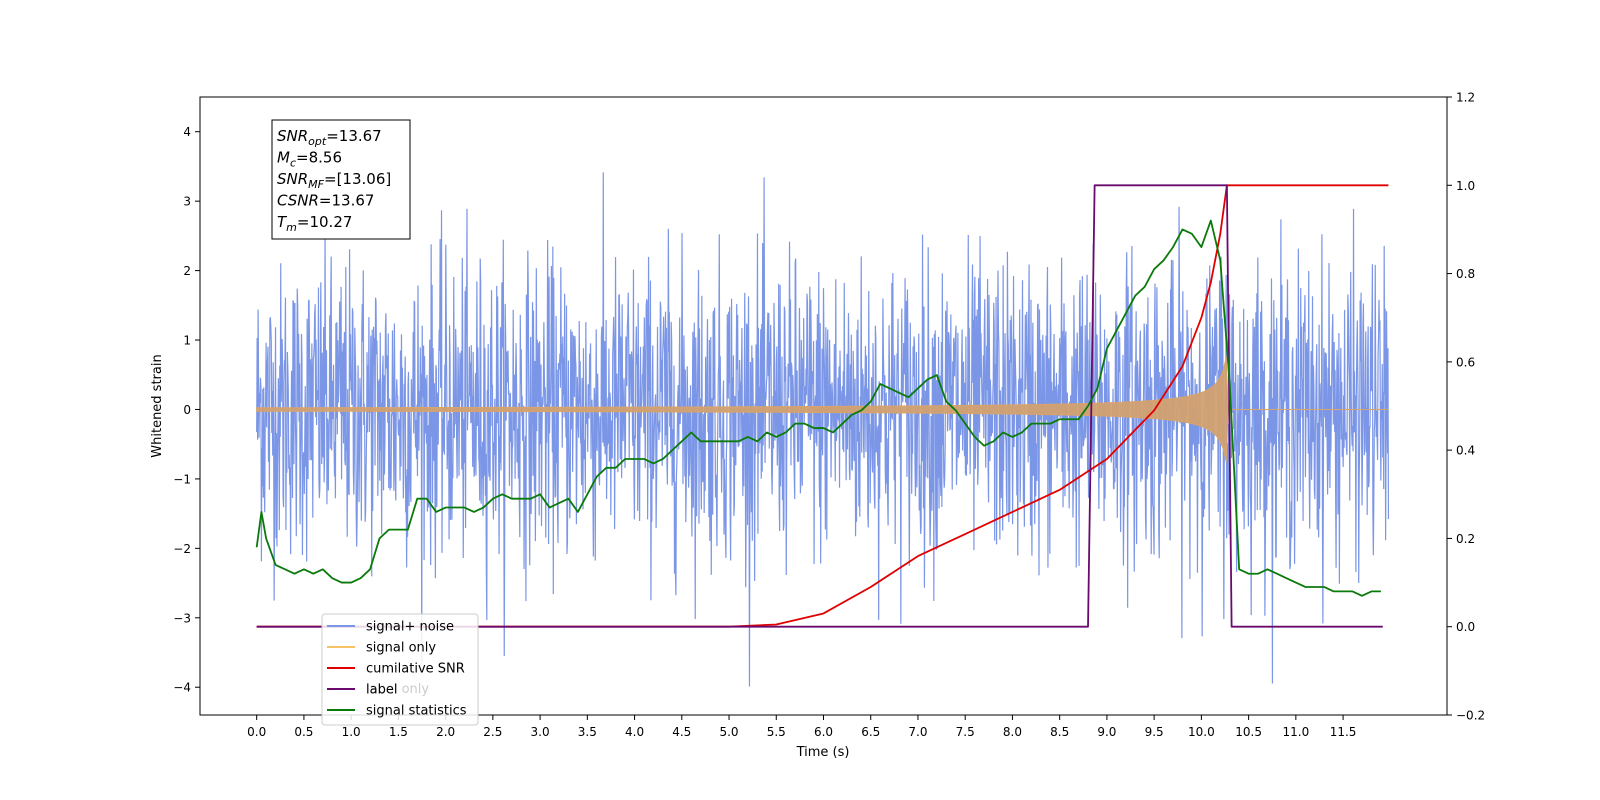 This screenshot has width=1600, height=800. I want to click on legend-entry-label: signal only, so click(401, 648).